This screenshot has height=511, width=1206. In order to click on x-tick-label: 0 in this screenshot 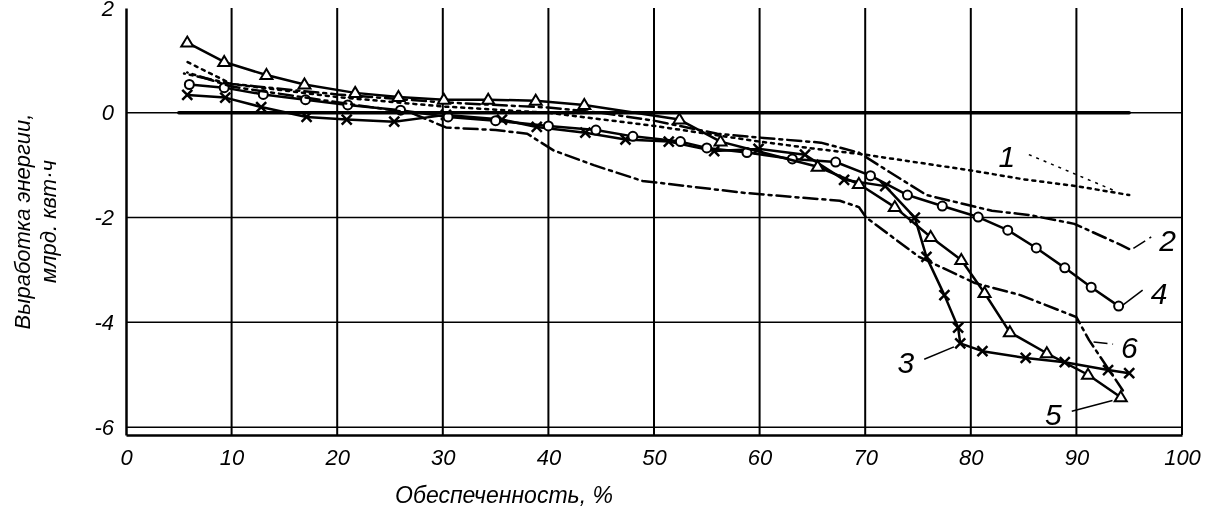, I will do `click(127, 457)`.